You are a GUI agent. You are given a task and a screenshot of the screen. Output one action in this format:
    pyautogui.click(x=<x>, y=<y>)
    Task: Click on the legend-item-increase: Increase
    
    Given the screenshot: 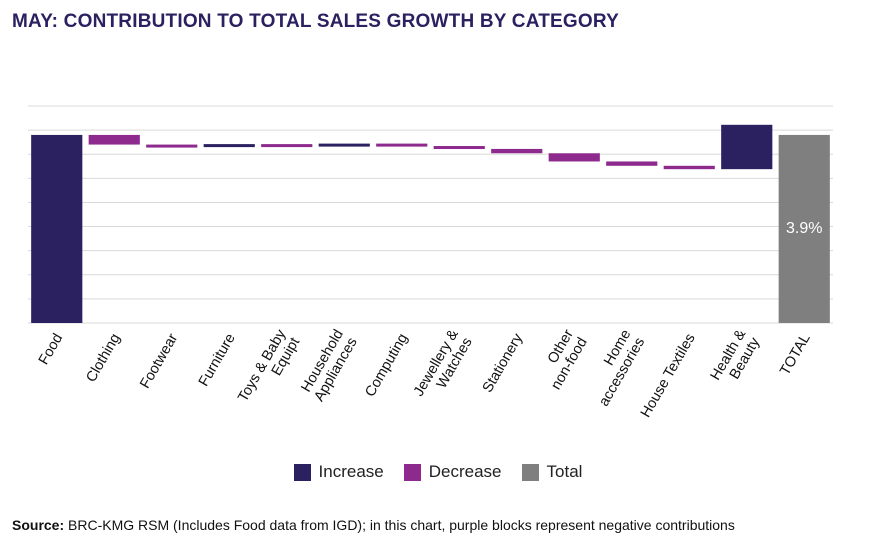 What is the action you would take?
    pyautogui.click(x=338, y=472)
    